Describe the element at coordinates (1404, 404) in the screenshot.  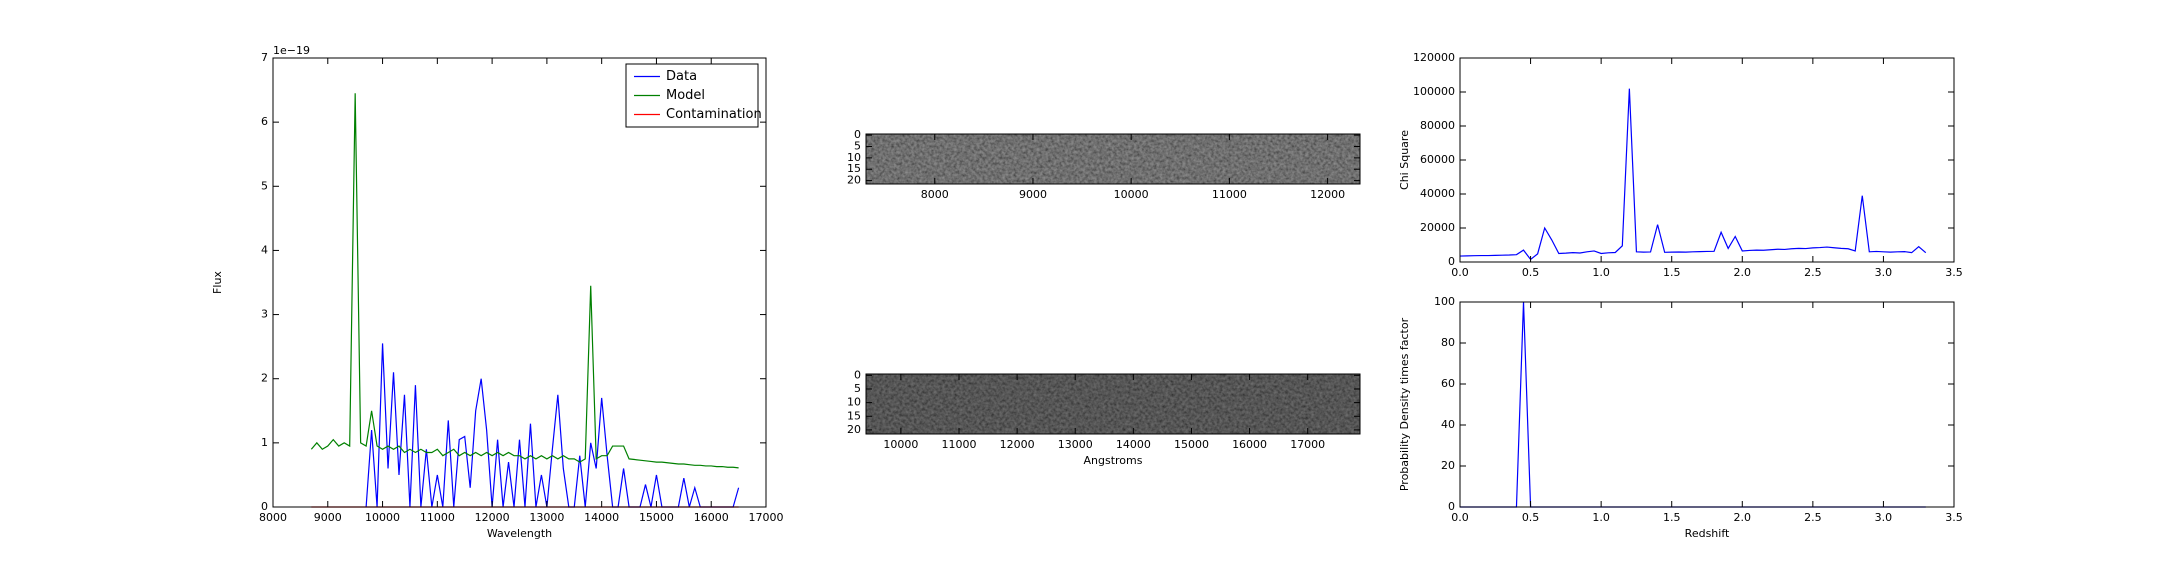
I see `y-axis-label: Probability Density times factor` at that location.